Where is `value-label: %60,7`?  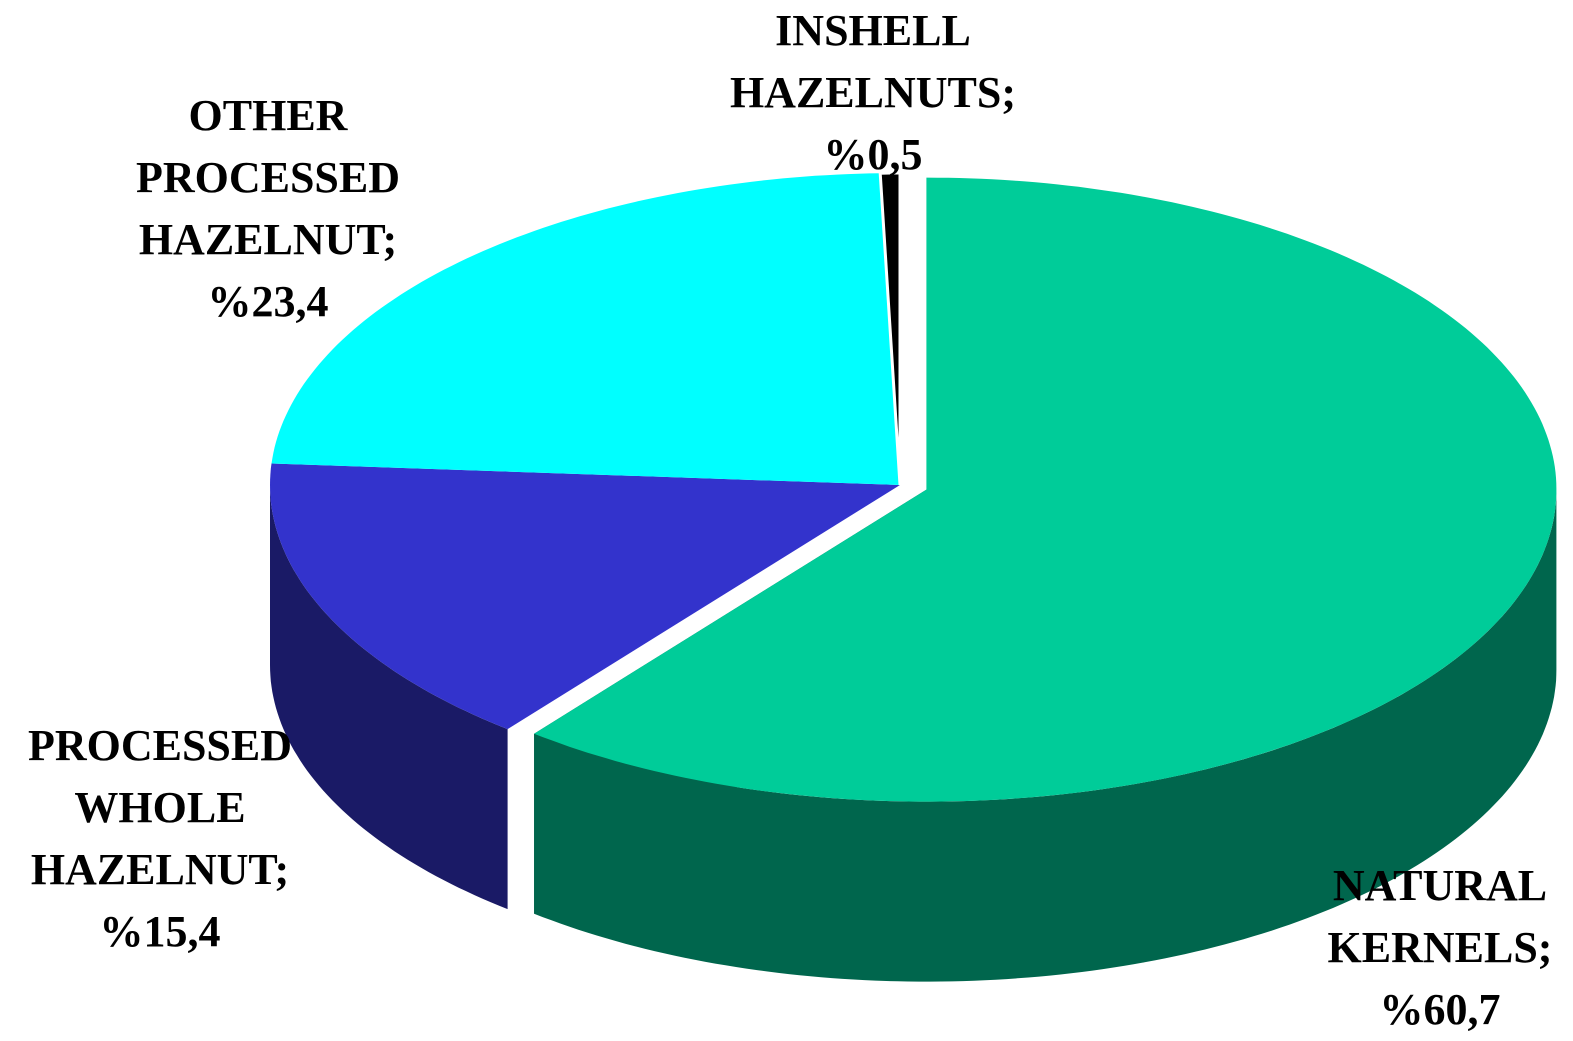
value-label: %60,7 is located at coordinates (1440, 1009).